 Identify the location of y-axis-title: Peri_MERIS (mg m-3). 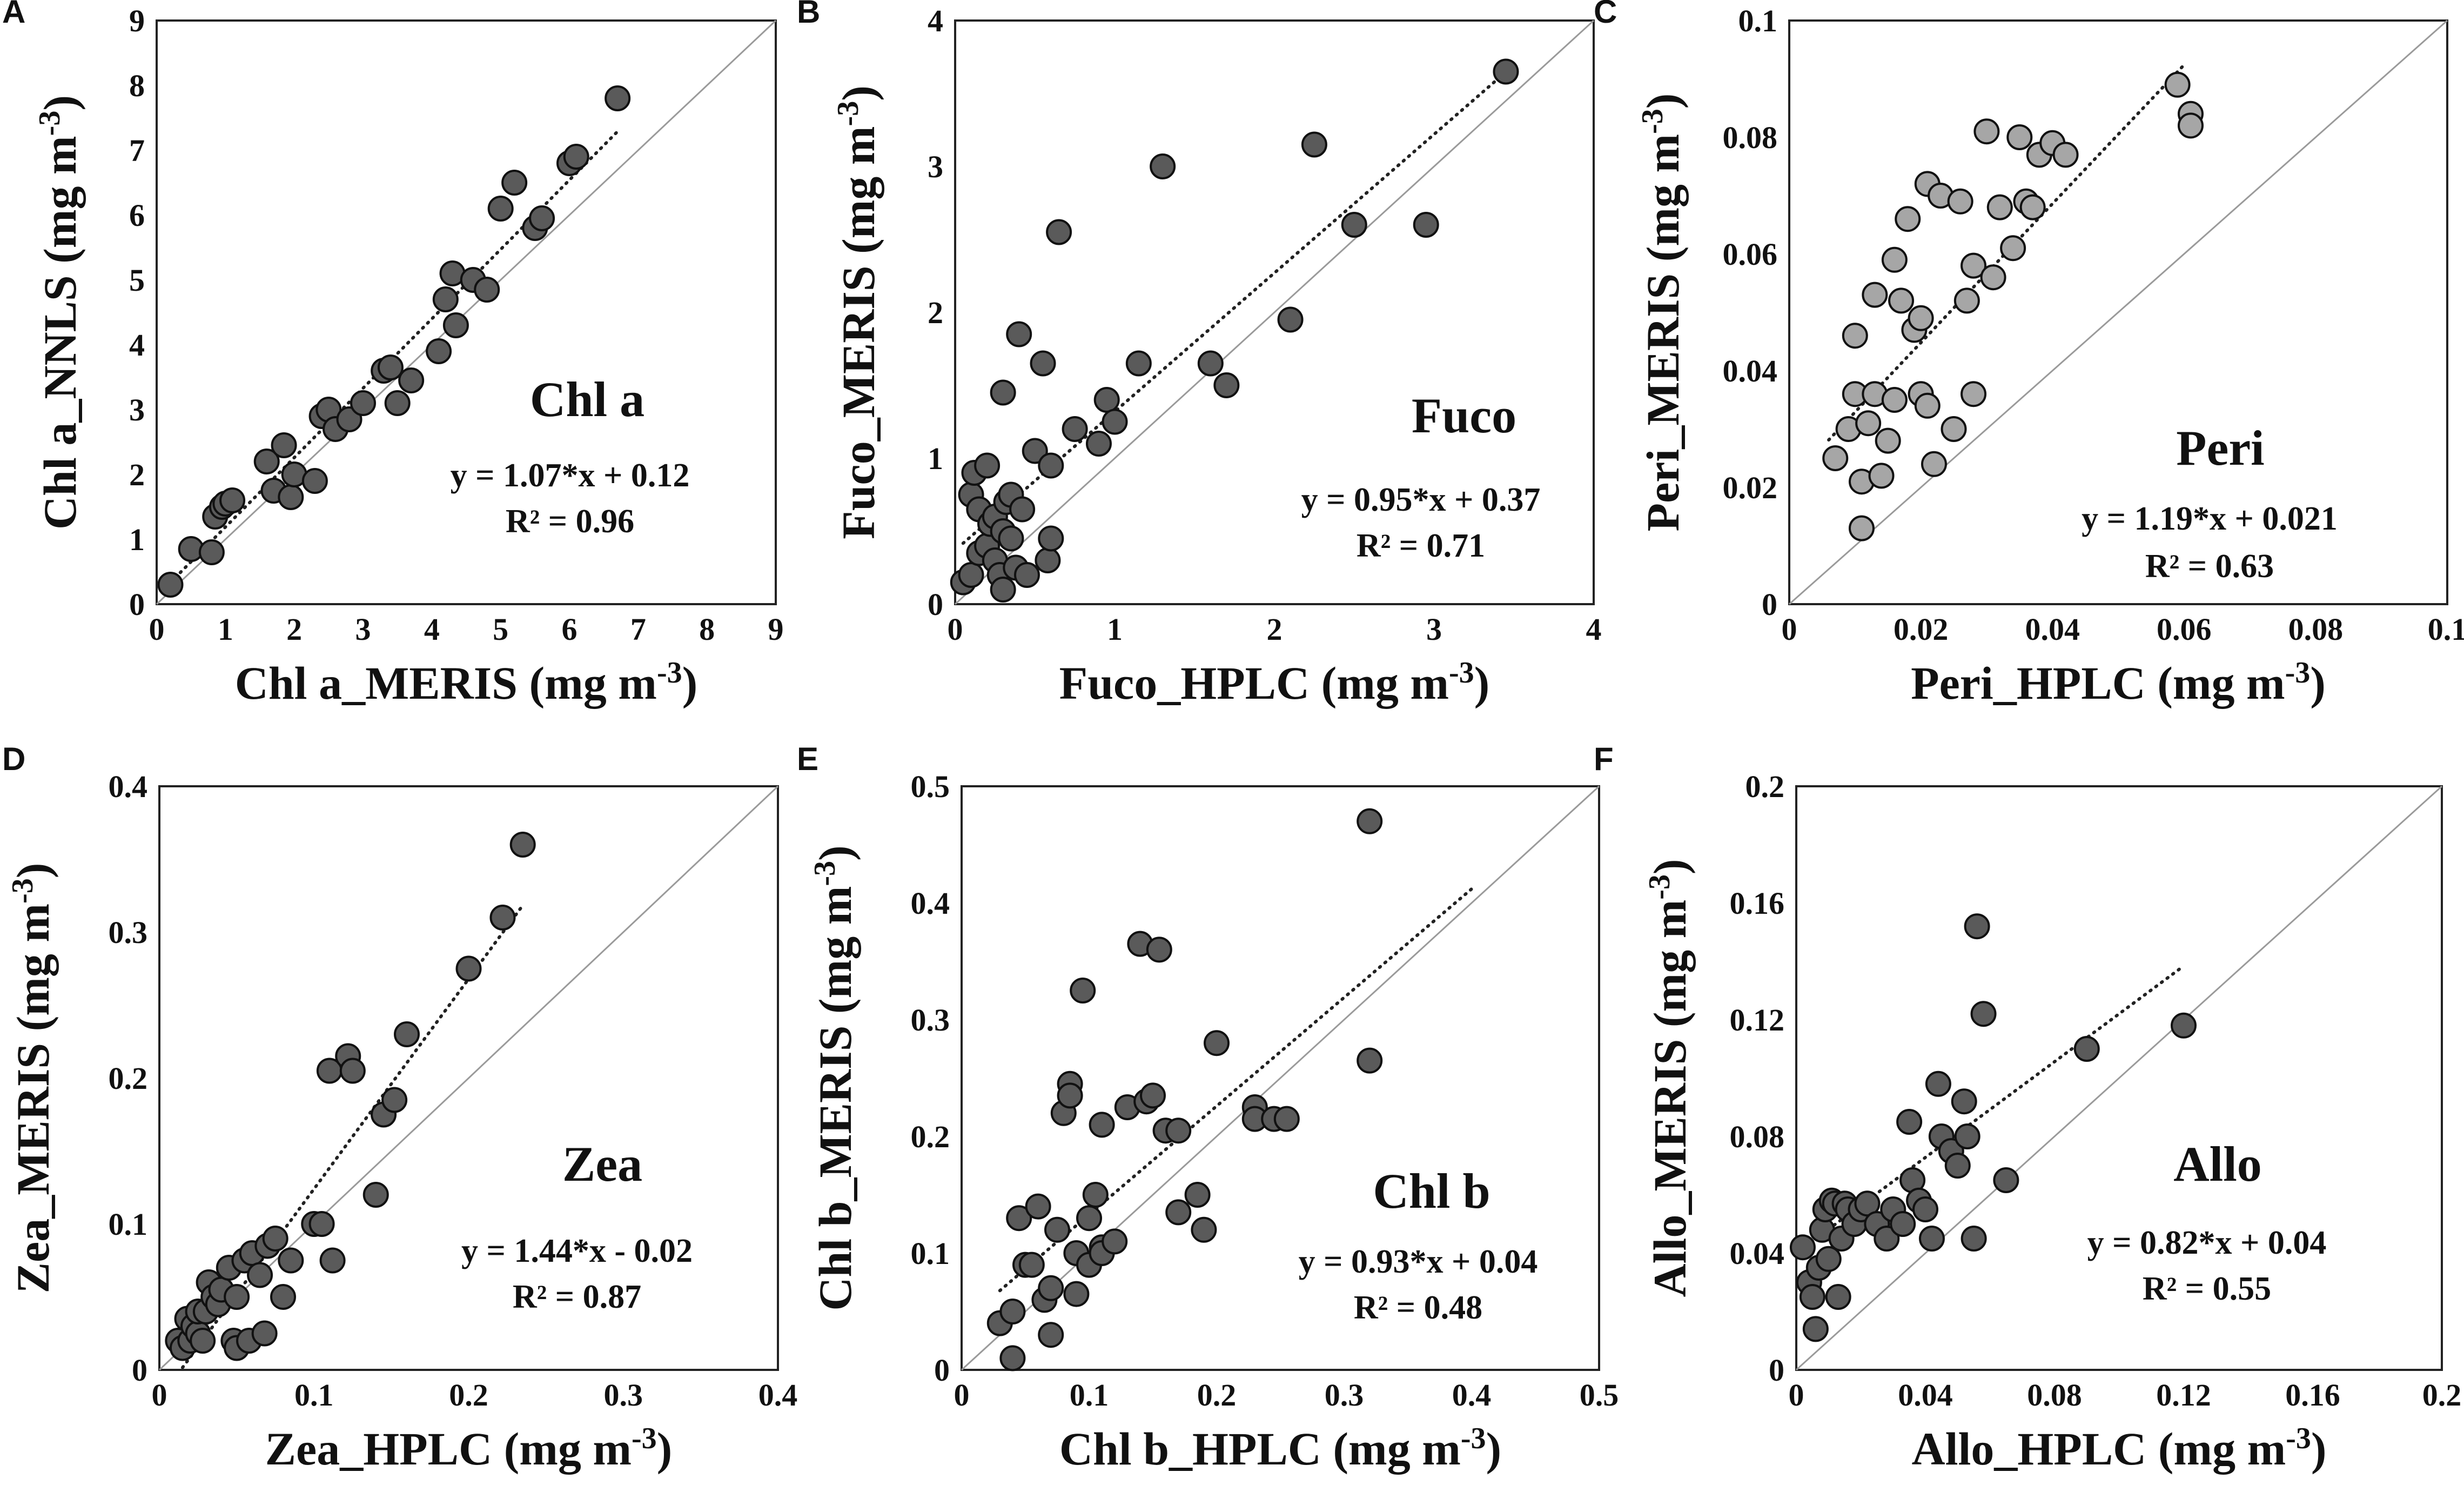
(1663, 312).